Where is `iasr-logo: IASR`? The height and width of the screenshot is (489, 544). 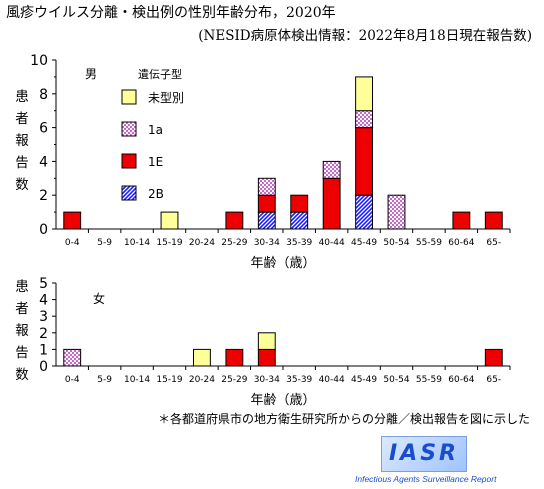 iasr-logo: IASR is located at coordinates (424, 454).